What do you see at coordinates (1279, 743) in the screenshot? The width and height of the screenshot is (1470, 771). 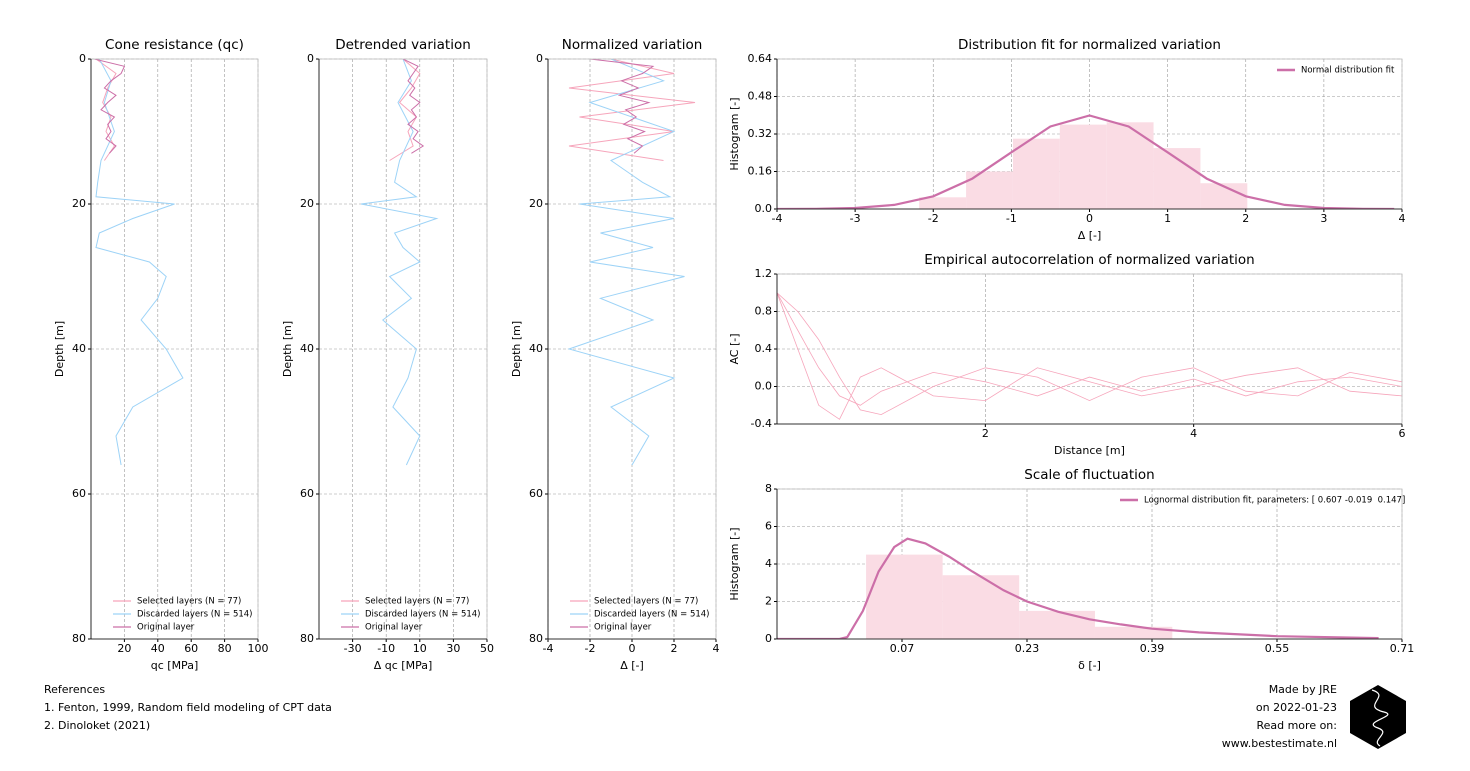 I see `credit: www.bestestimate.nl` at bounding box center [1279, 743].